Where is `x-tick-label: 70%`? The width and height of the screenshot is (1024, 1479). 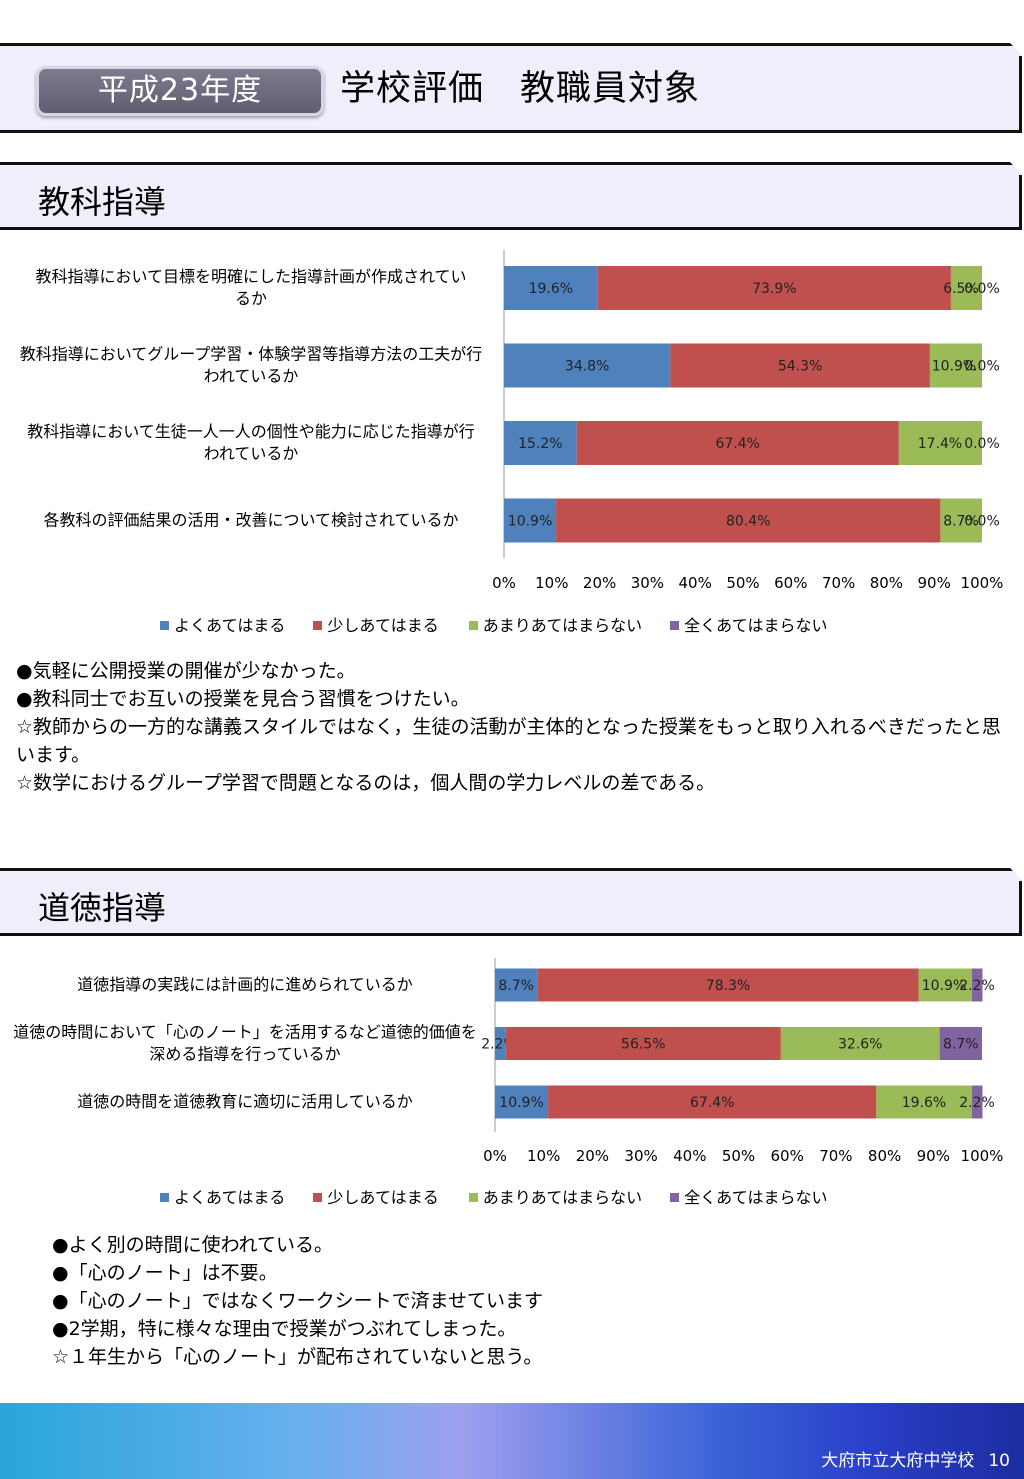
x-tick-label: 70% is located at coordinates (838, 583).